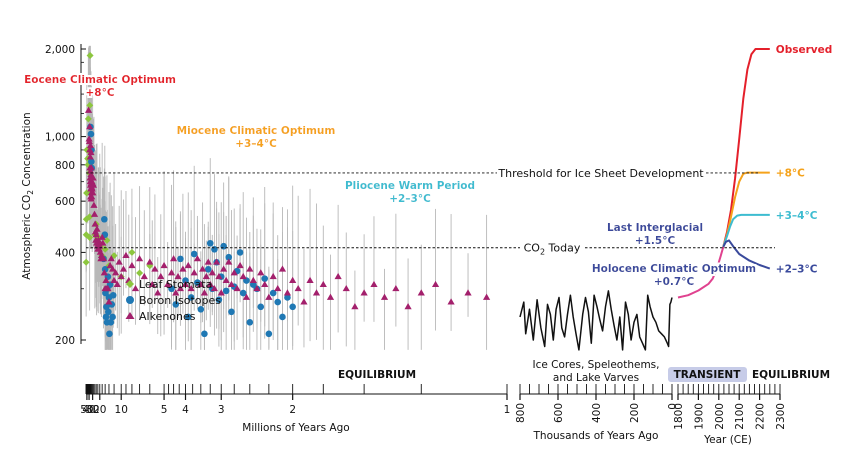  Describe the element at coordinates (60, 138) in the screenshot. I see `y-tick-label-4: 1,000` at that location.